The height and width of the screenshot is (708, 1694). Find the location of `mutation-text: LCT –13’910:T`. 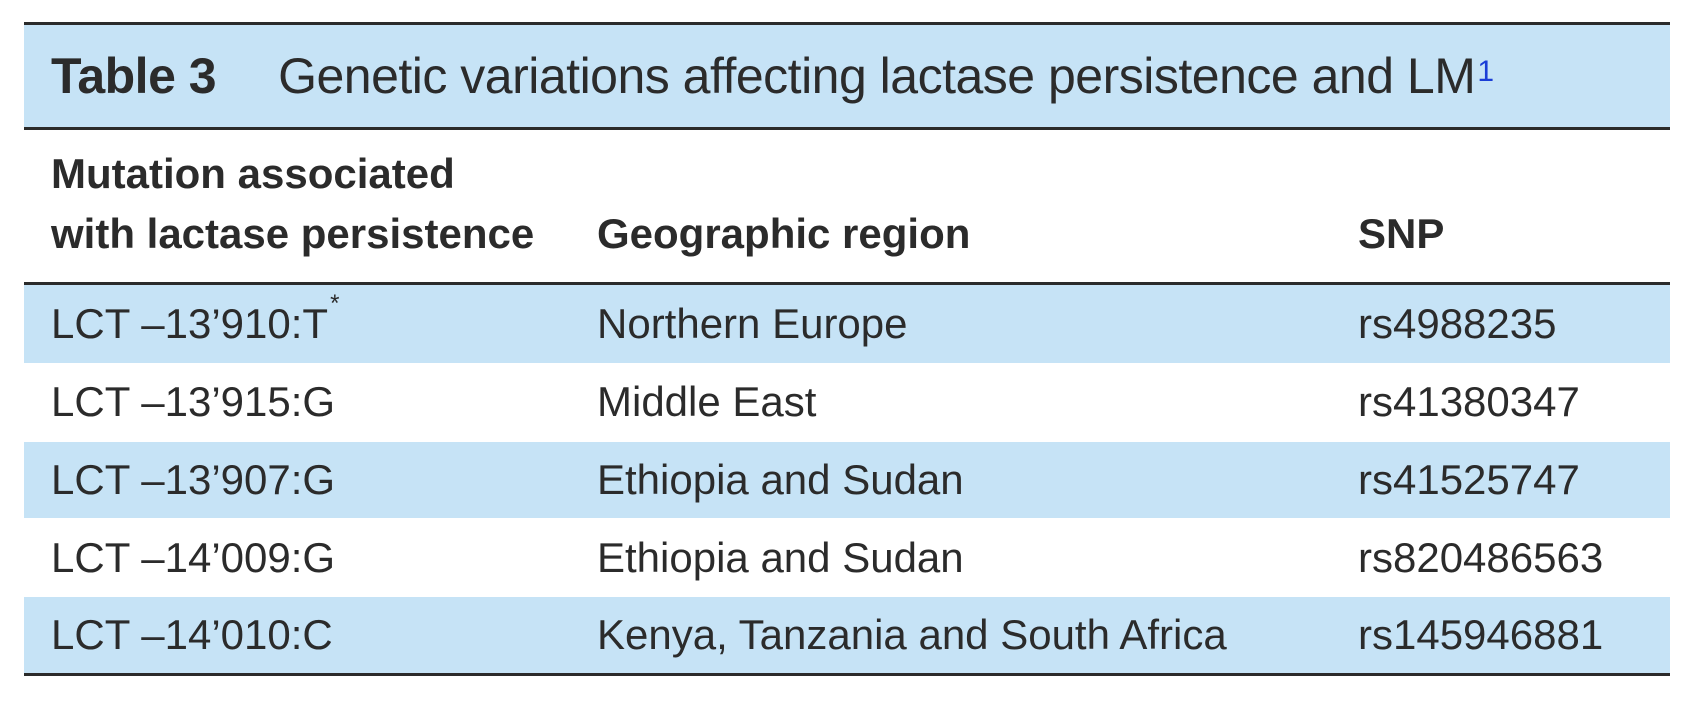

mutation-text: LCT –13’910:T is located at coordinates (190, 323).